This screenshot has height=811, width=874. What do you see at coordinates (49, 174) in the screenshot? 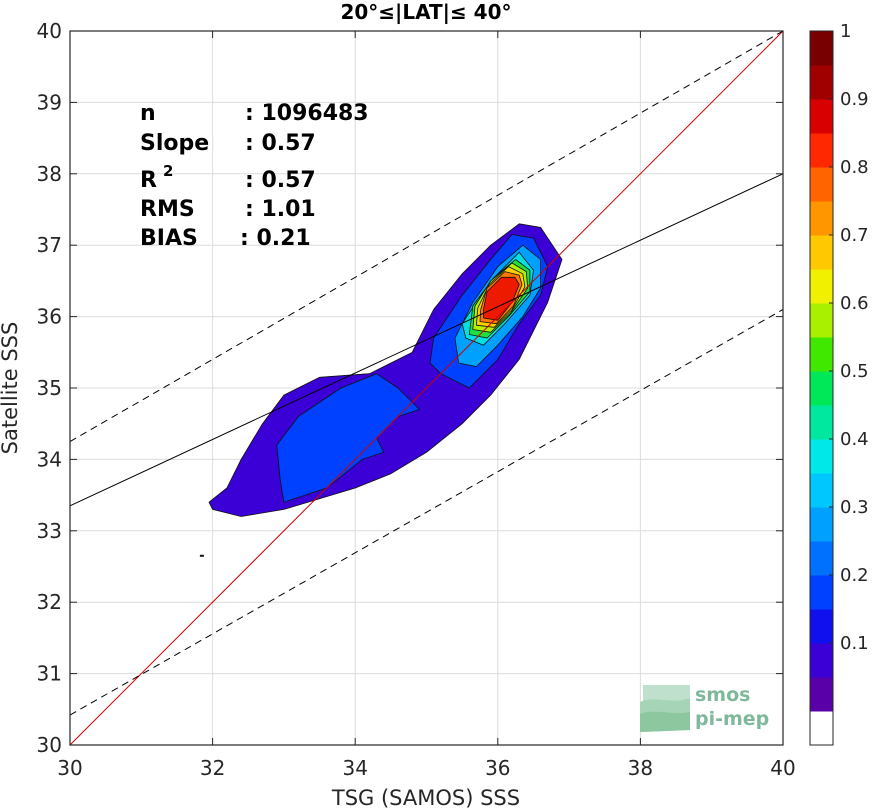
I see `y-tick-label: 38` at bounding box center [49, 174].